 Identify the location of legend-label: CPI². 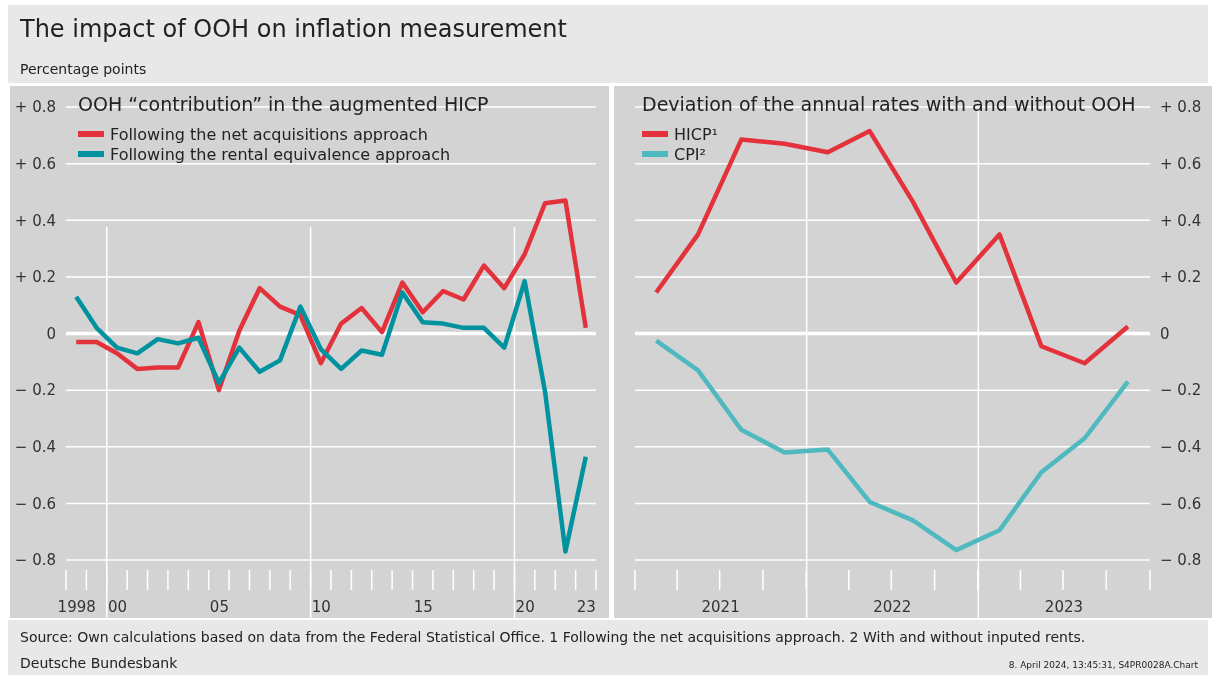
(690, 154).